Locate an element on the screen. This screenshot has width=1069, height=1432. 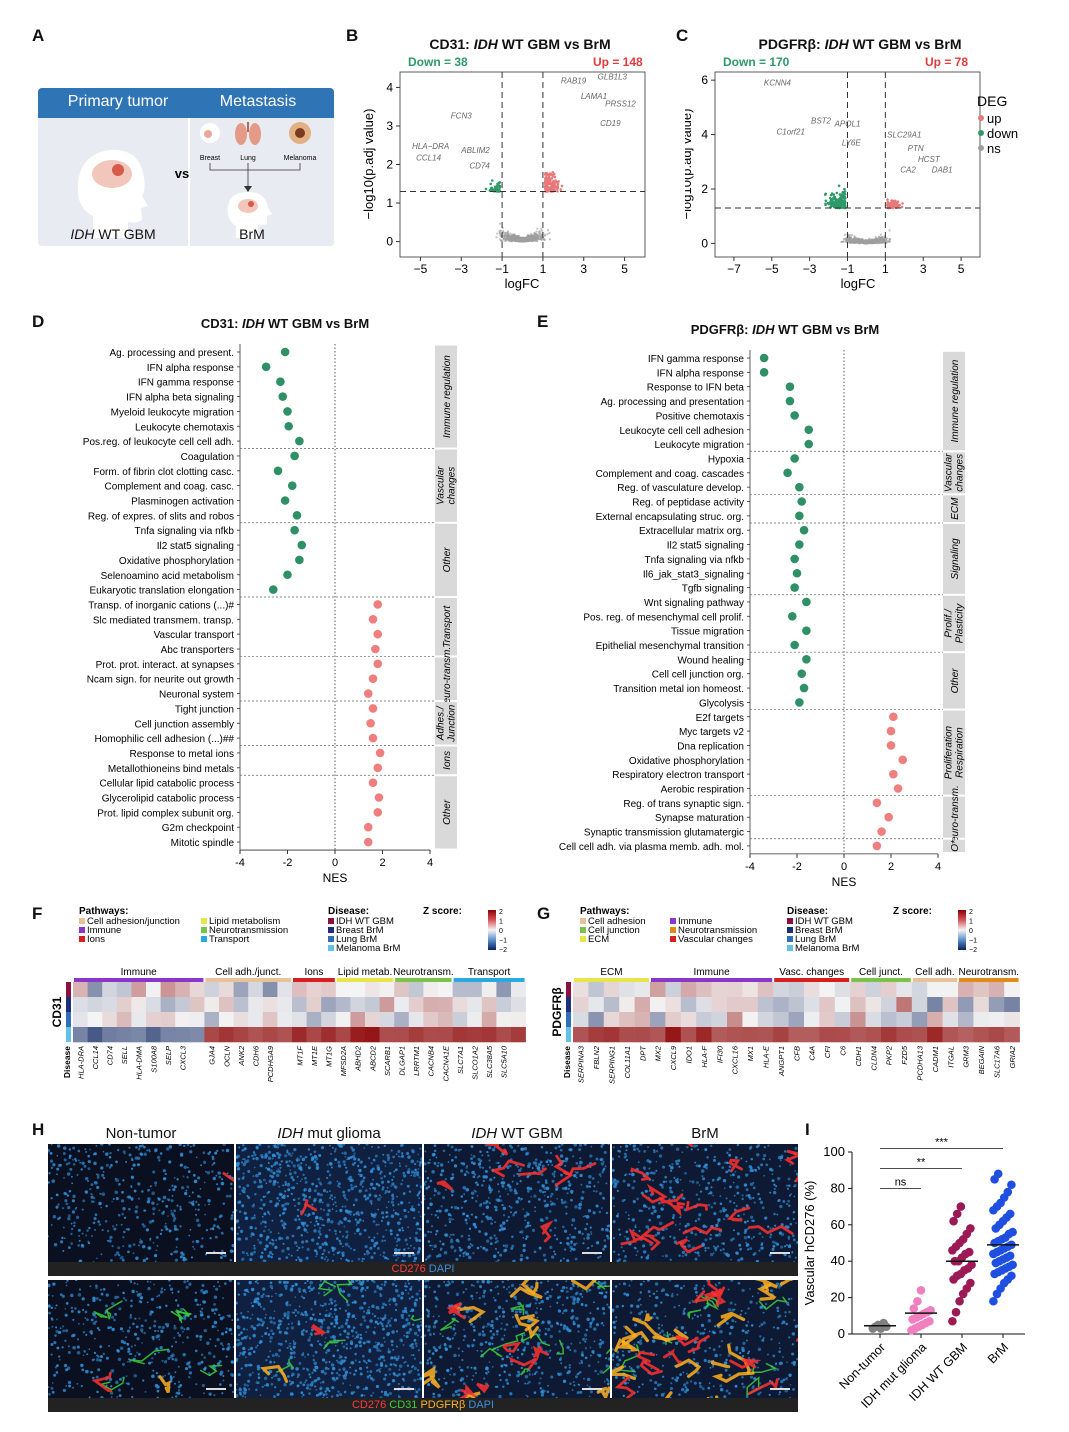
gene-label: C1orf21 is located at coordinates (790, 132).